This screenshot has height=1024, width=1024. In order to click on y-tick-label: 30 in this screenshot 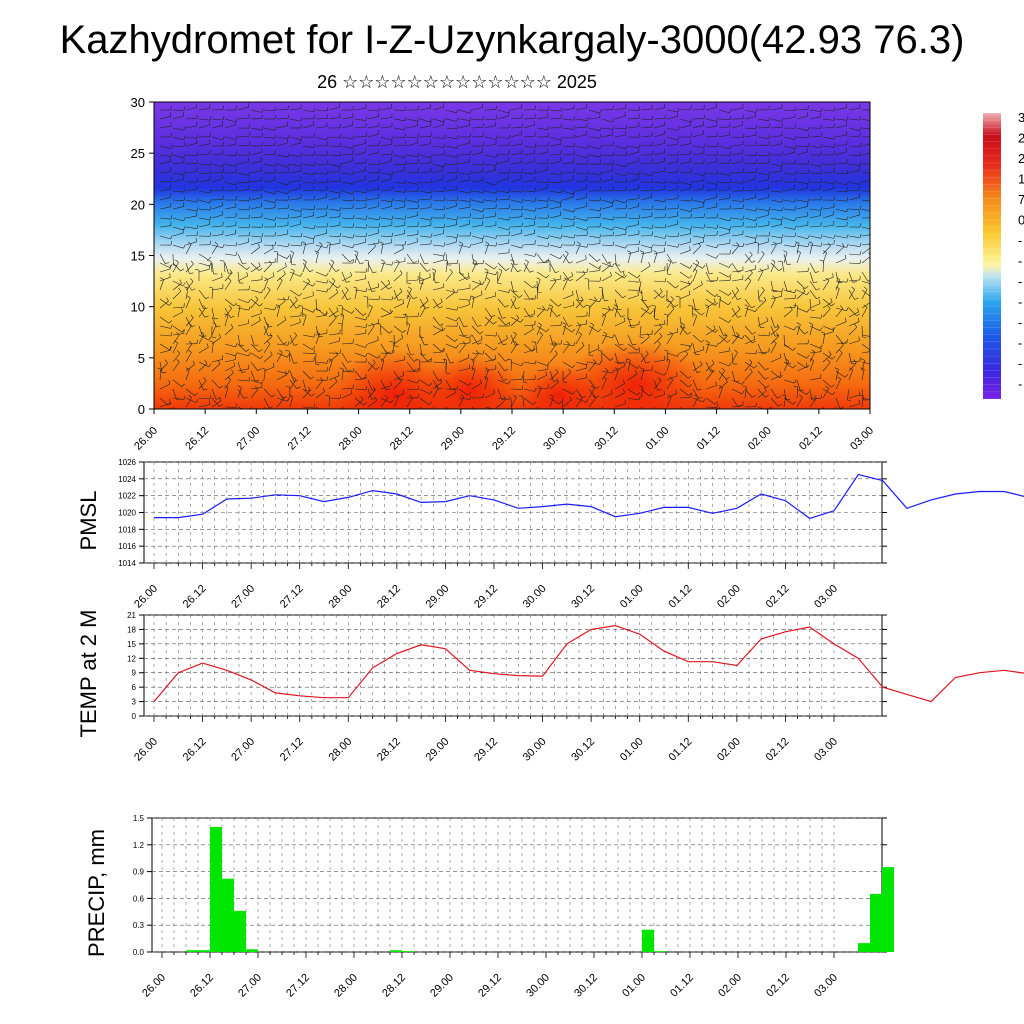, I will do `click(138, 102)`.